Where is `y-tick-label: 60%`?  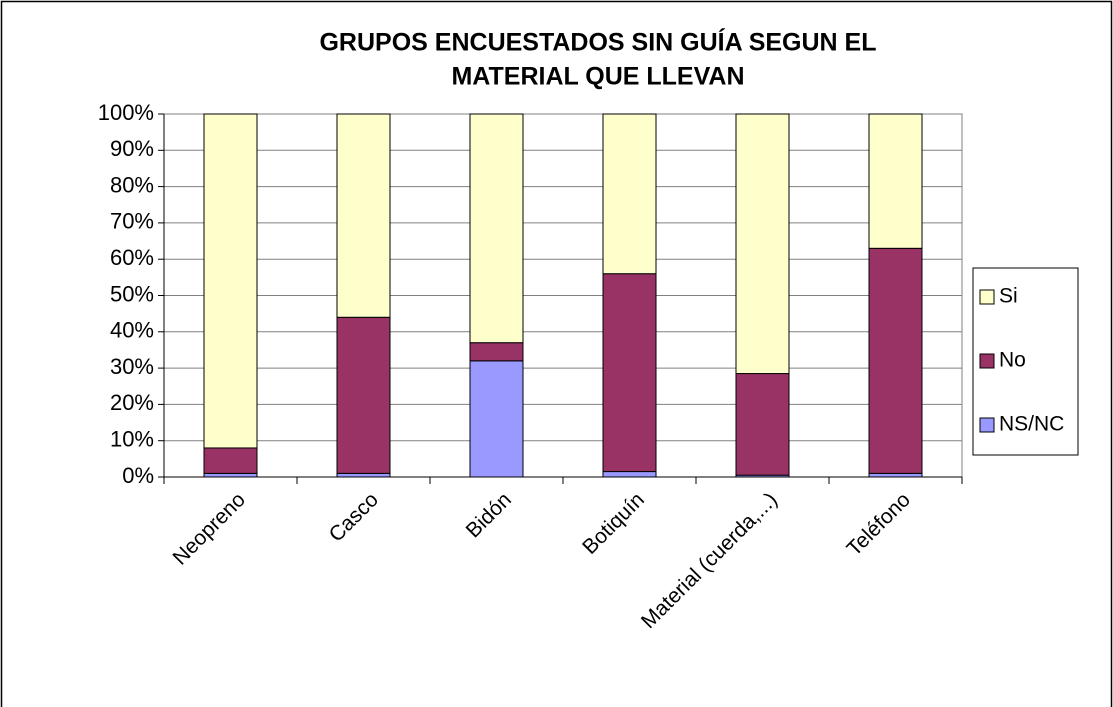
y-tick-label: 60% is located at coordinates (132, 257).